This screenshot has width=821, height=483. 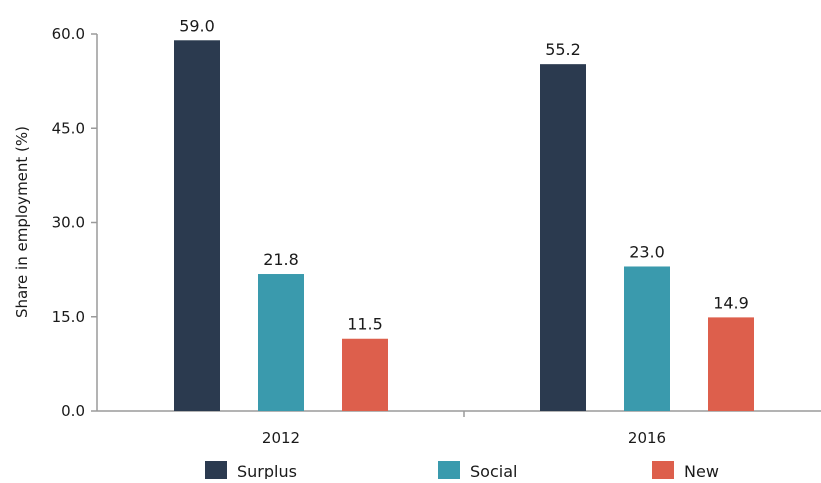 What do you see at coordinates (68, 223) in the screenshot?
I see `y-tick-label: 30.0` at bounding box center [68, 223].